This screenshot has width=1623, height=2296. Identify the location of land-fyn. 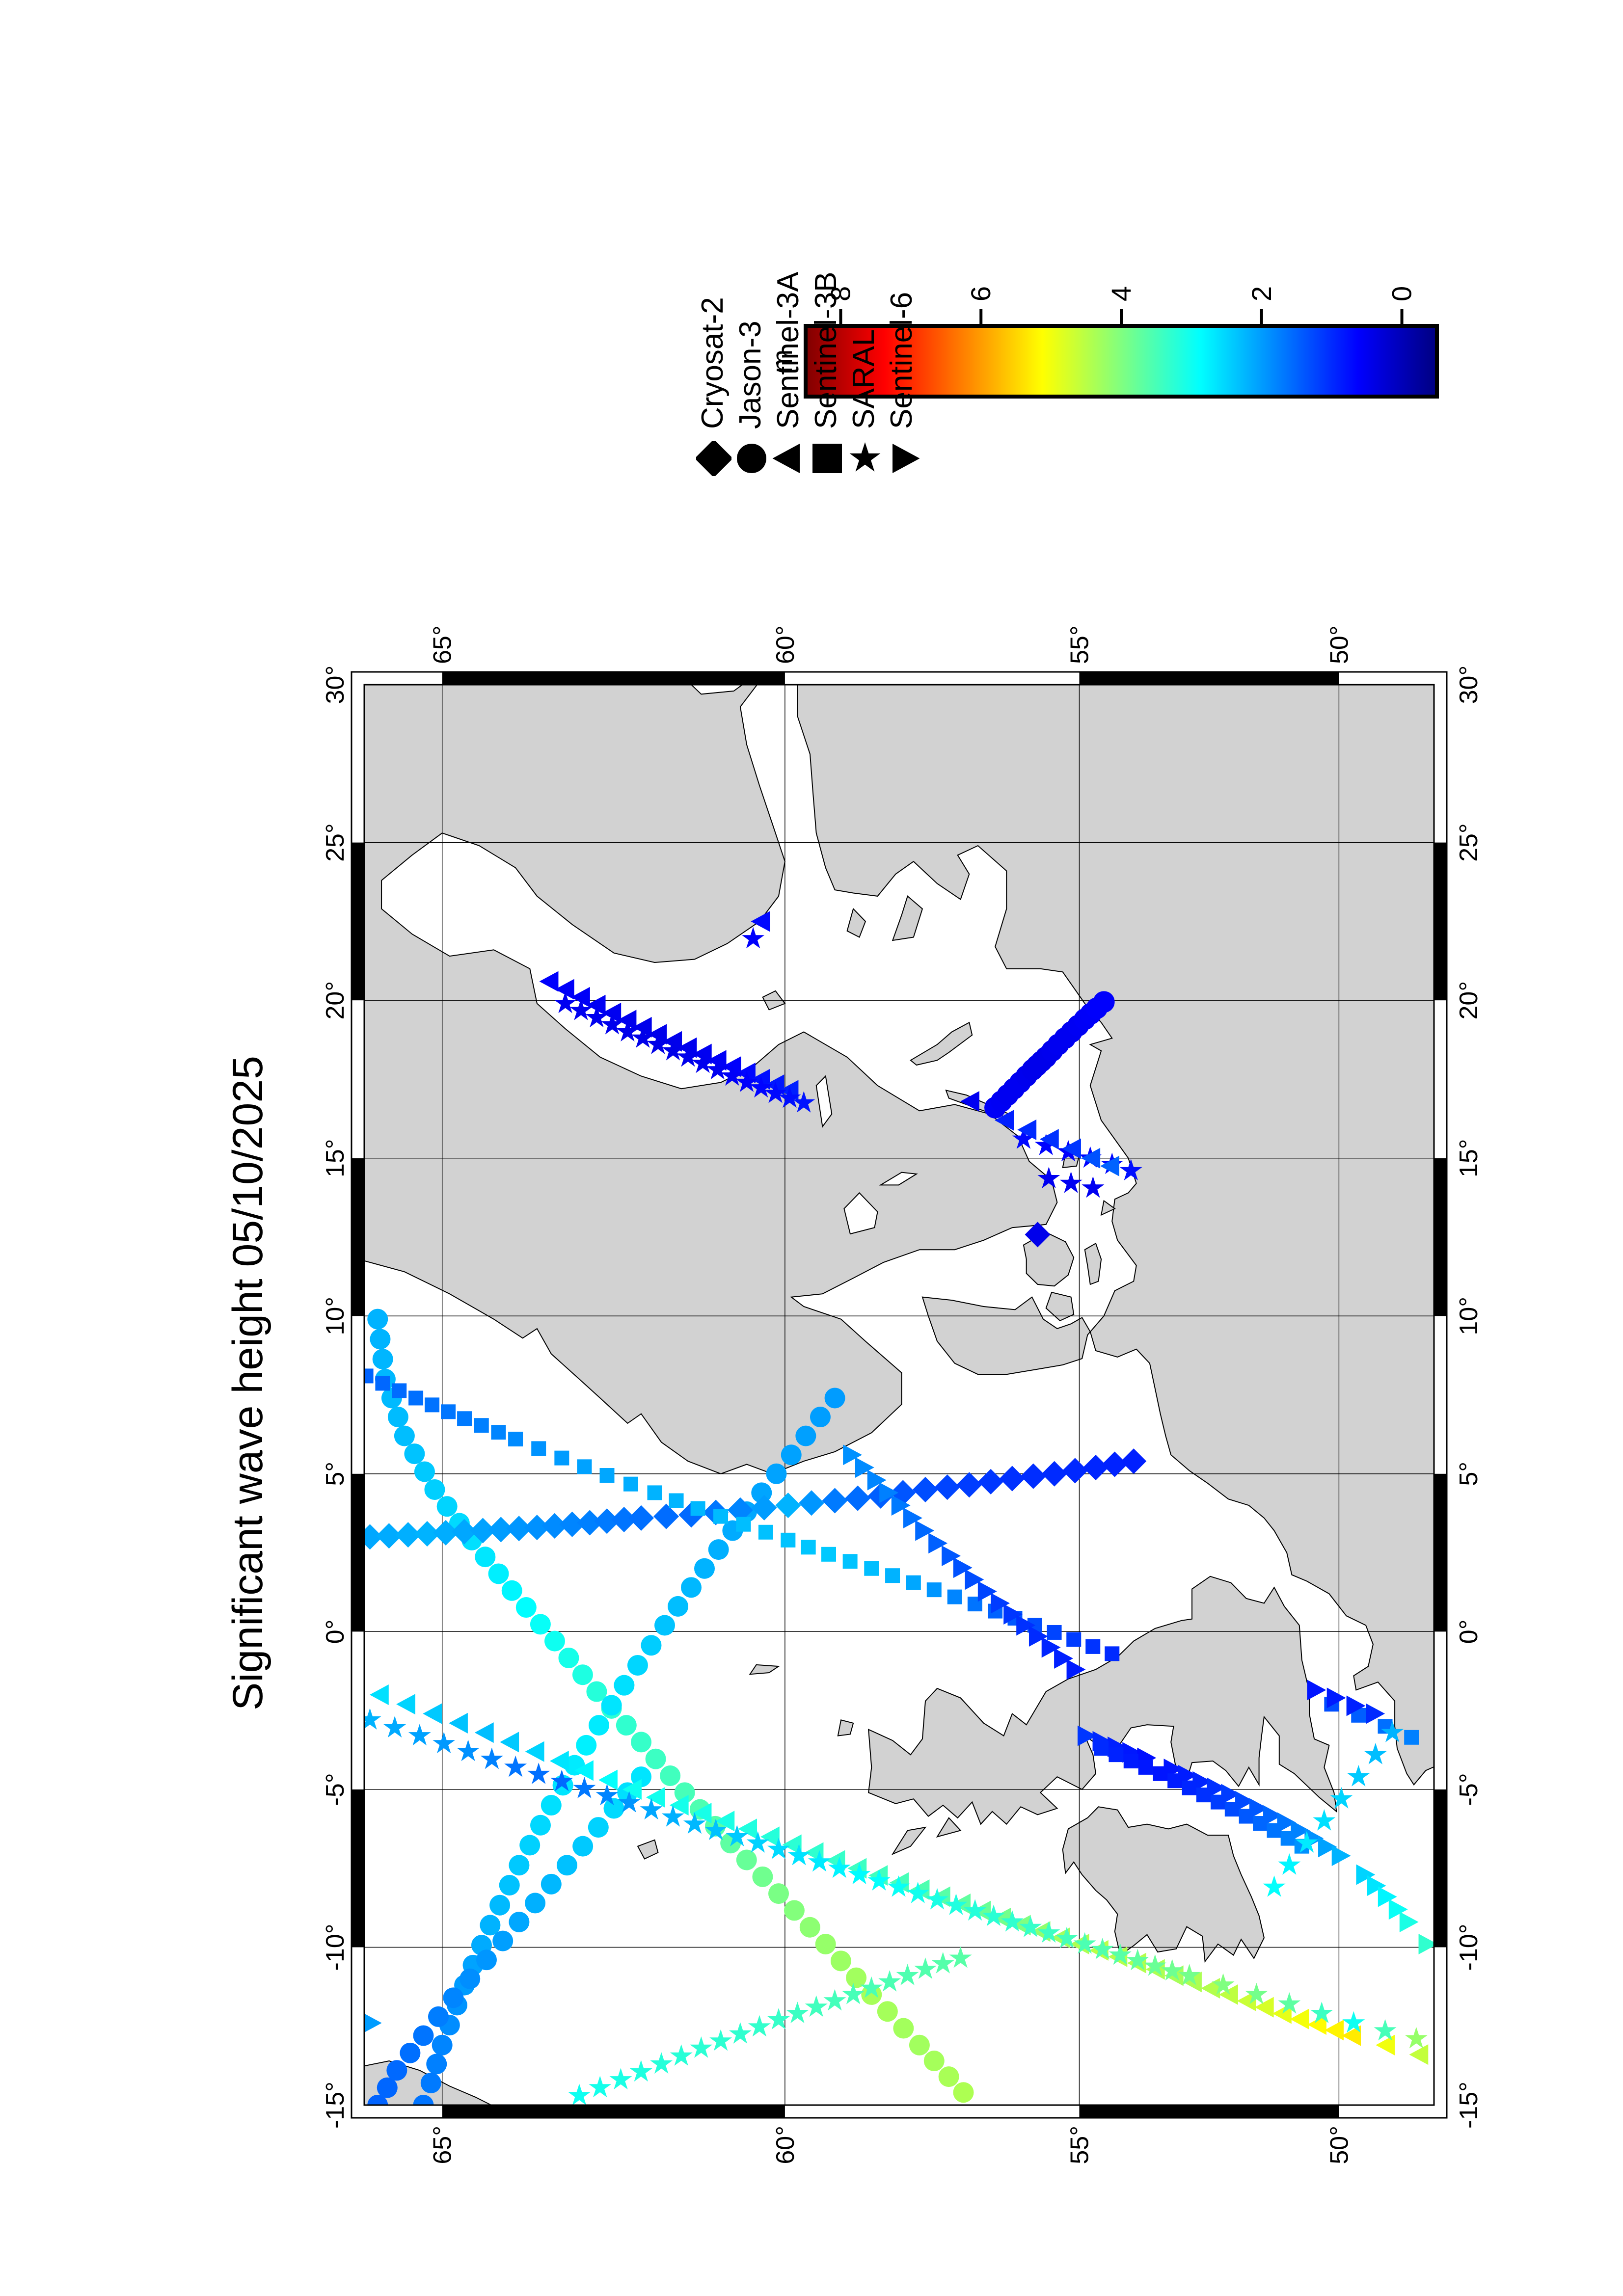
(1060, 1307).